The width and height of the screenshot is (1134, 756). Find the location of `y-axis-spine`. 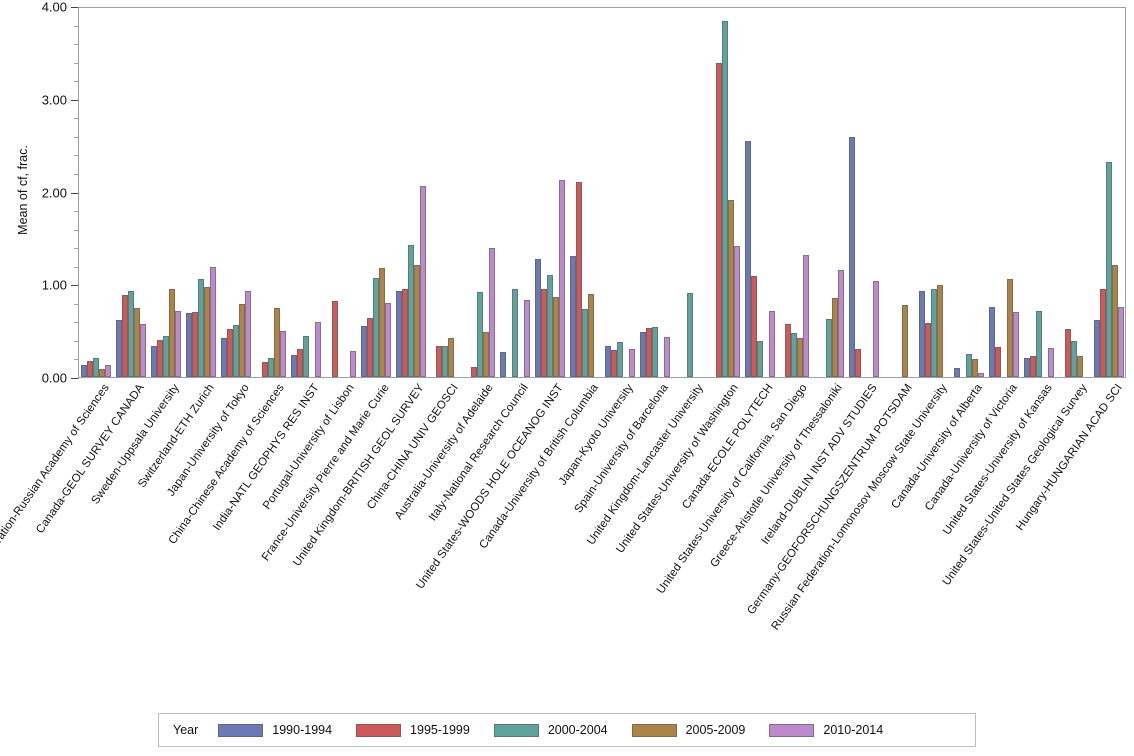

y-axis-spine is located at coordinates (78, 193).